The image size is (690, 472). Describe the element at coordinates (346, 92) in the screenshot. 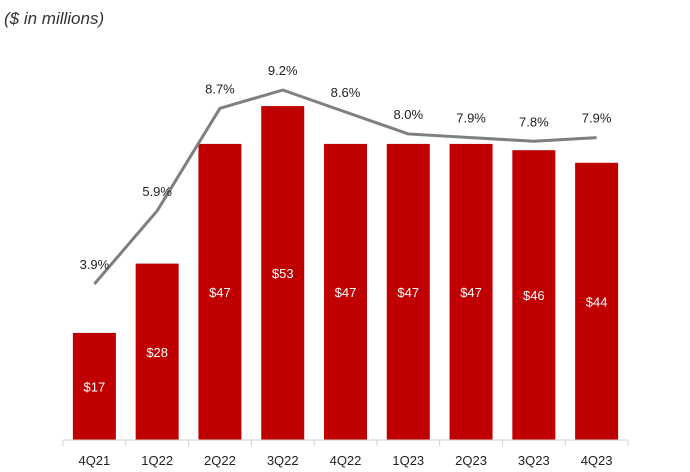

I see `percent-label: 8.6%` at that location.